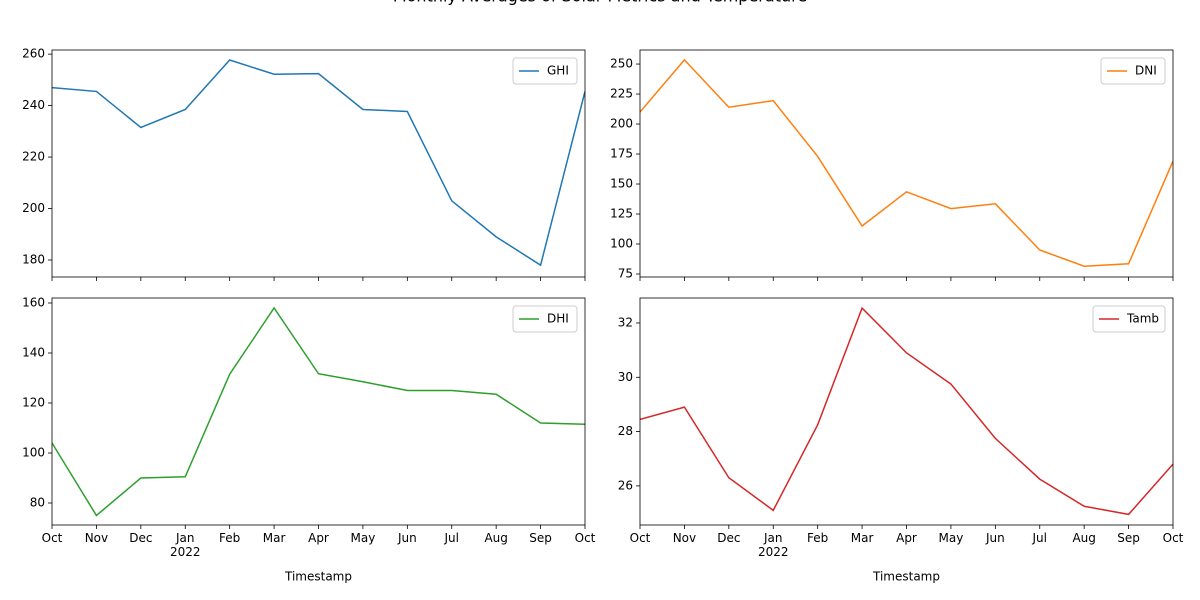  What do you see at coordinates (625, 485) in the screenshot?
I see `y-tick-label: 26` at bounding box center [625, 485].